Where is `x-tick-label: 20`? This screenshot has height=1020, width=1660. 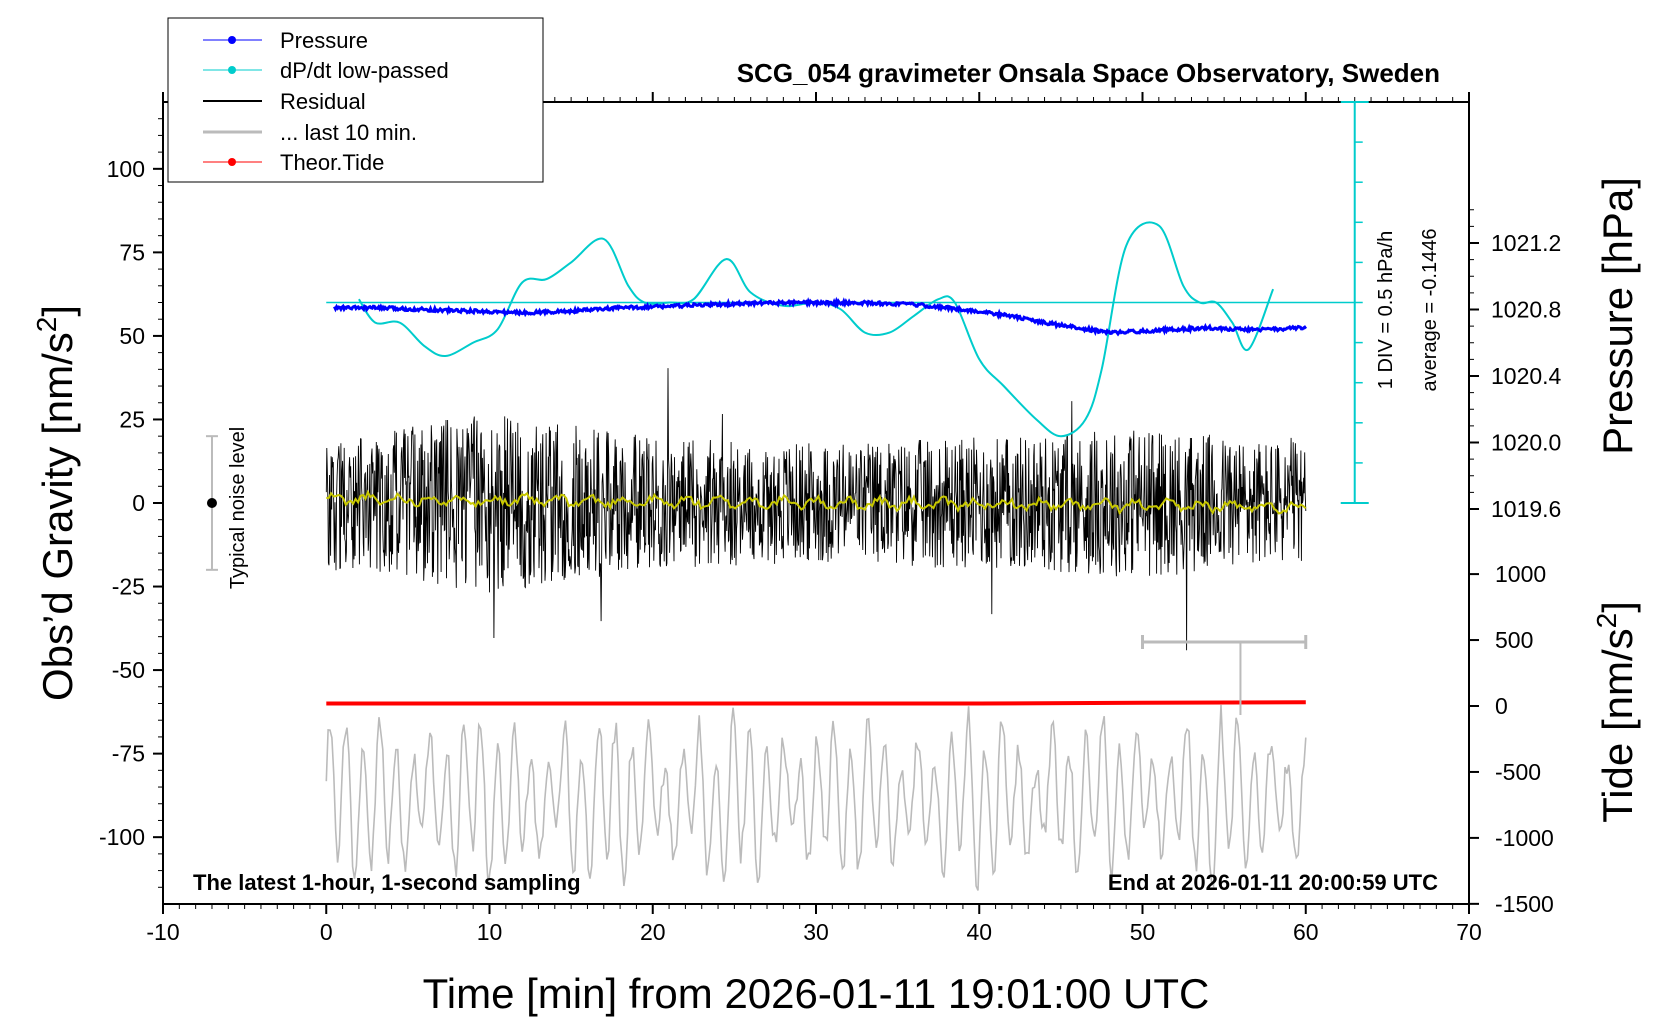 x-tick-label: 20 is located at coordinates (653, 932).